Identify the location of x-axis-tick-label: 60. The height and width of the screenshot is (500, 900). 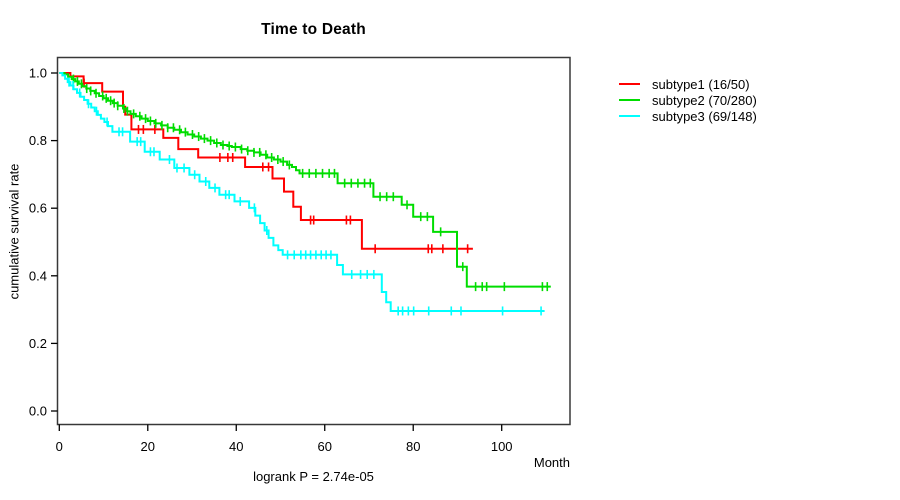
(325, 446).